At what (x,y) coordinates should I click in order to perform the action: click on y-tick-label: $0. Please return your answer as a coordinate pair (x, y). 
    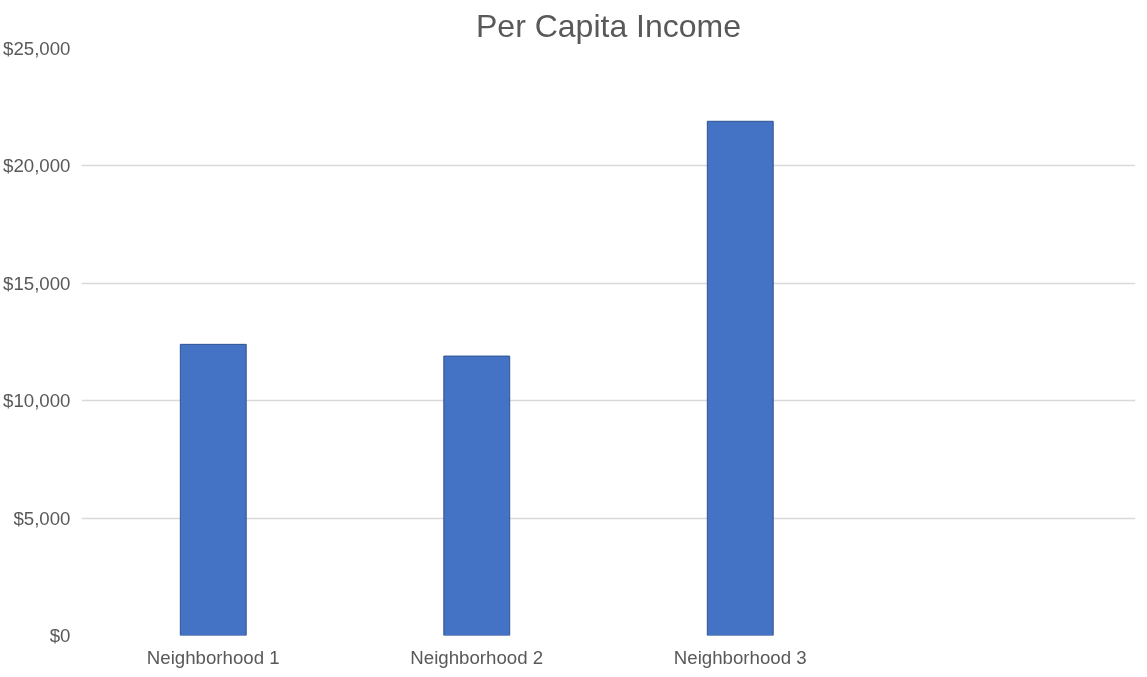
    Looking at the image, I should click on (60, 635).